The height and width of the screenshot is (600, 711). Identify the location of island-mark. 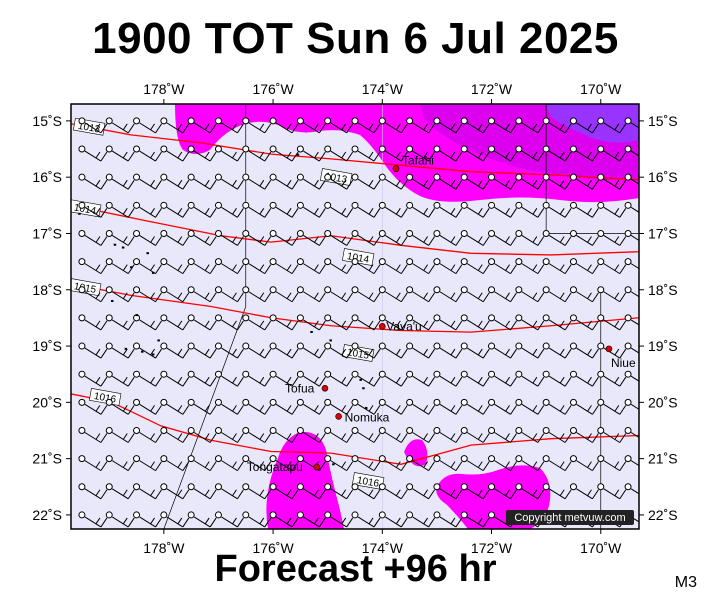
(363, 388).